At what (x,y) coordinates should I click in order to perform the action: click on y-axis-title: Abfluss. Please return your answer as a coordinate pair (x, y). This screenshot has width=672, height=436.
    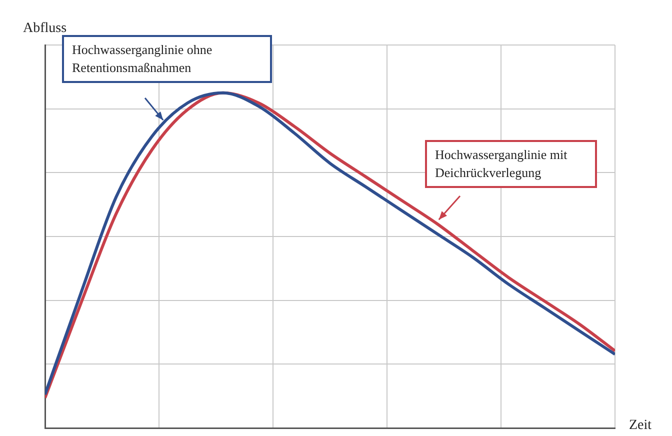
    Looking at the image, I should click on (45, 29).